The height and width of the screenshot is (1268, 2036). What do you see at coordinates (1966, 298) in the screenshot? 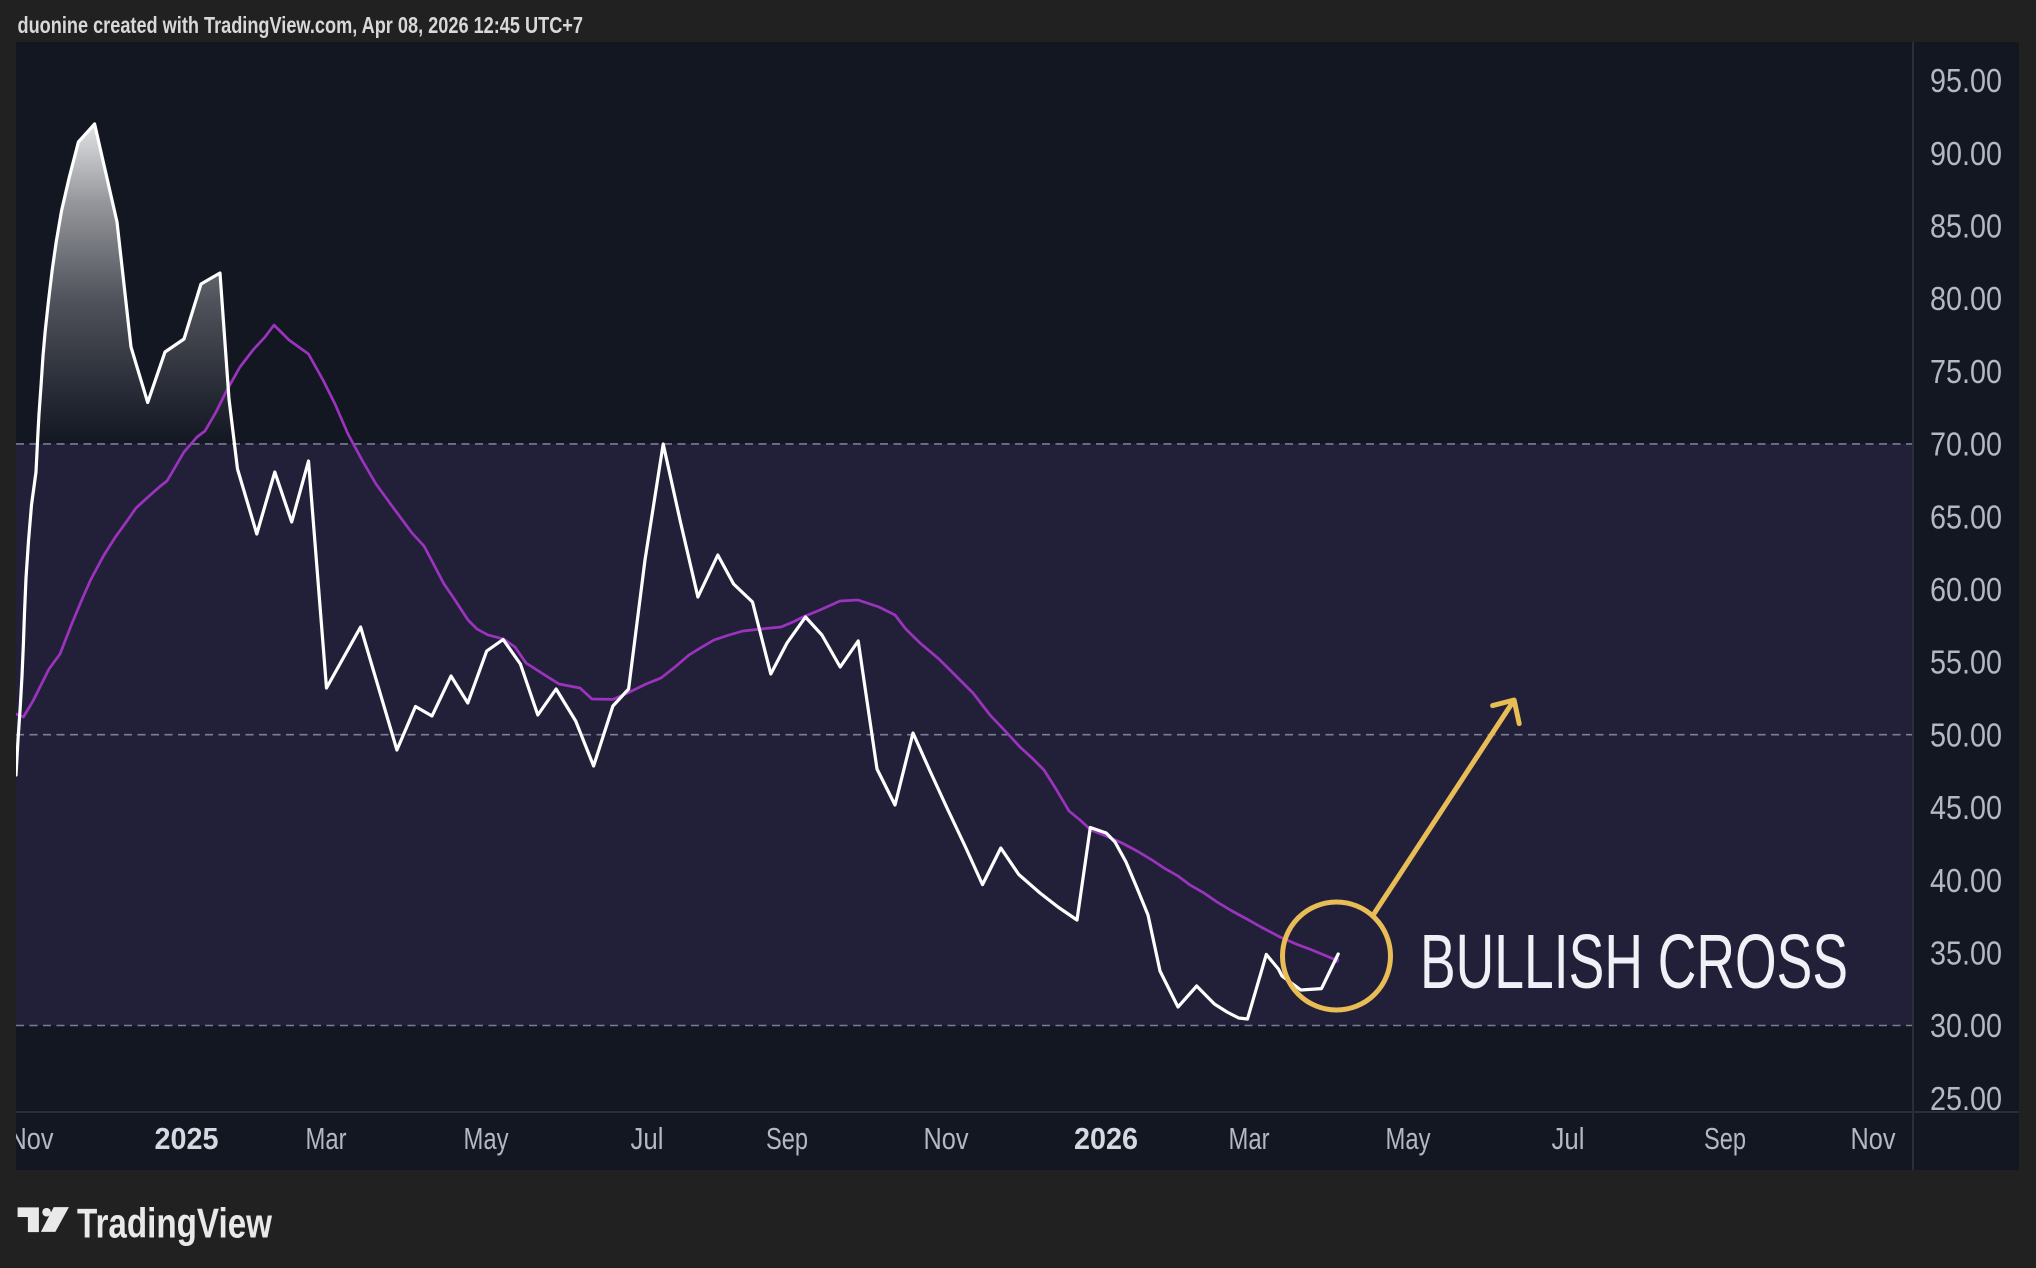
I see `svg-text: 80.00` at bounding box center [1966, 298].